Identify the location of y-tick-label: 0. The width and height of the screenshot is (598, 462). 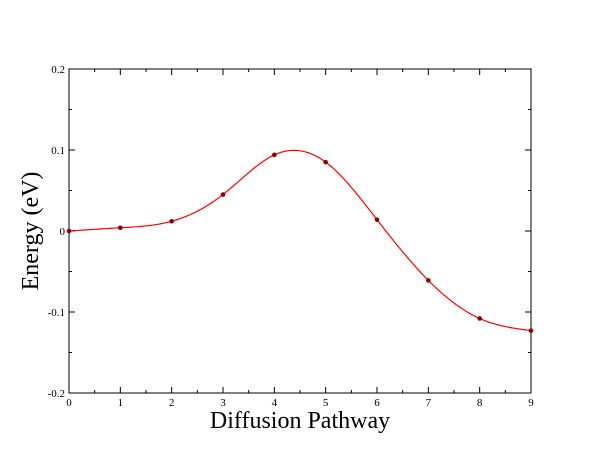
(63, 232).